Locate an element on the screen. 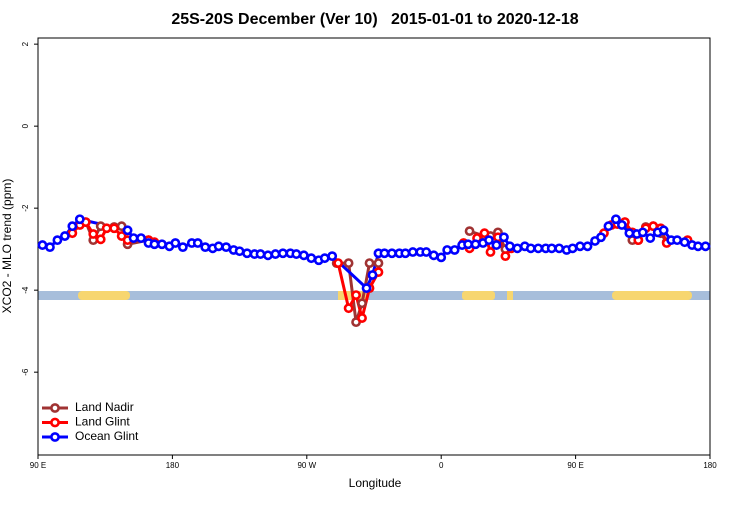 The width and height of the screenshot is (750, 505). y-axis-label: XCO2 - MLO trend (ppm) is located at coordinates (7, 246).